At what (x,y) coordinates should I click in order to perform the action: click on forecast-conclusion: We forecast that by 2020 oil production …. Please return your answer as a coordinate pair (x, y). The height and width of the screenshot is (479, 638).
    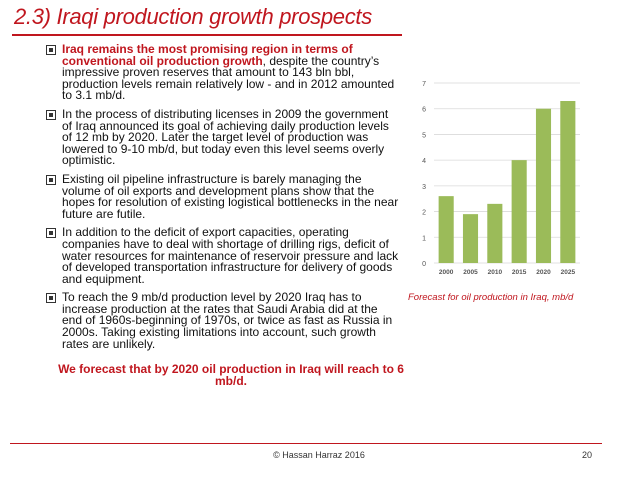
    Looking at the image, I should click on (231, 375).